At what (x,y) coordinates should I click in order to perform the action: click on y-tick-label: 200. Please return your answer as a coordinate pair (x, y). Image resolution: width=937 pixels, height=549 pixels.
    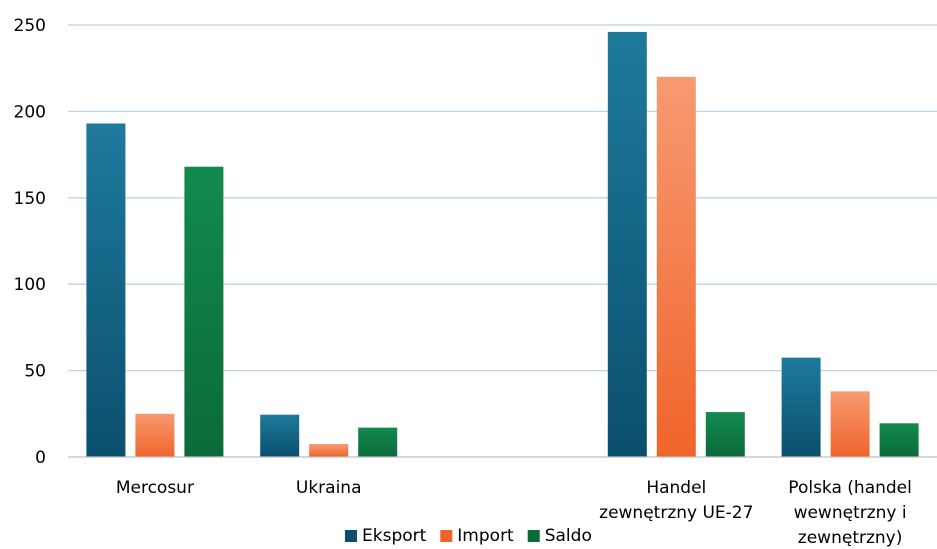
    Looking at the image, I should click on (30, 112).